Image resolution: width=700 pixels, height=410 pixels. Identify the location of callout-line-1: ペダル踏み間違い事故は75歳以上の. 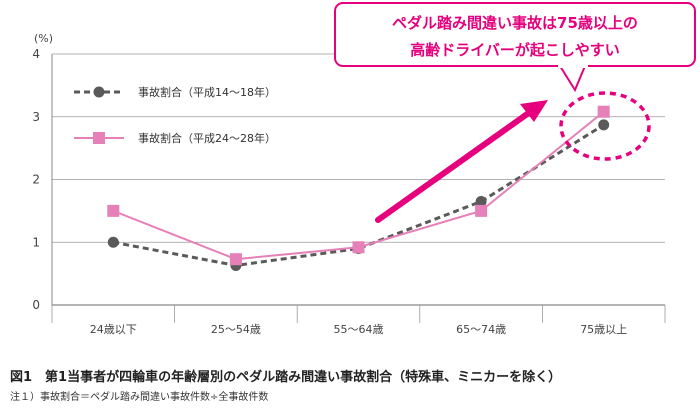
(515, 23).